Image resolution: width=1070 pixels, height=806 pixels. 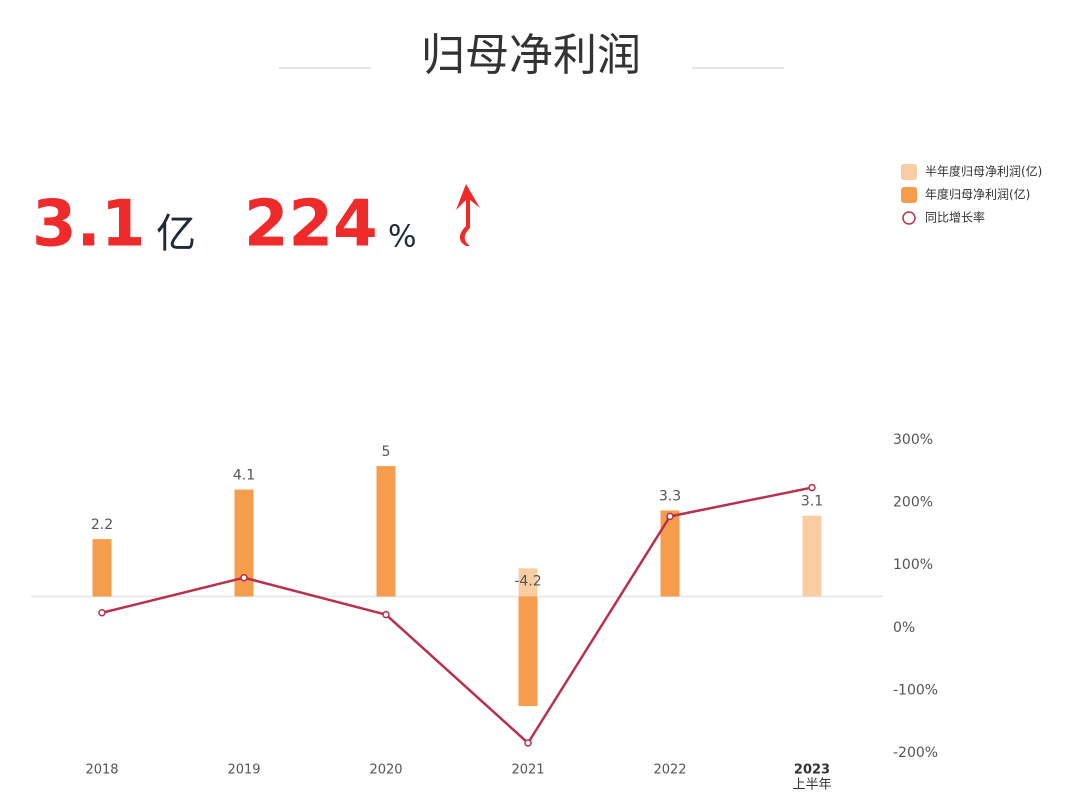 What do you see at coordinates (915, 690) in the screenshot?
I see `y2-tick-label: -100%` at bounding box center [915, 690].